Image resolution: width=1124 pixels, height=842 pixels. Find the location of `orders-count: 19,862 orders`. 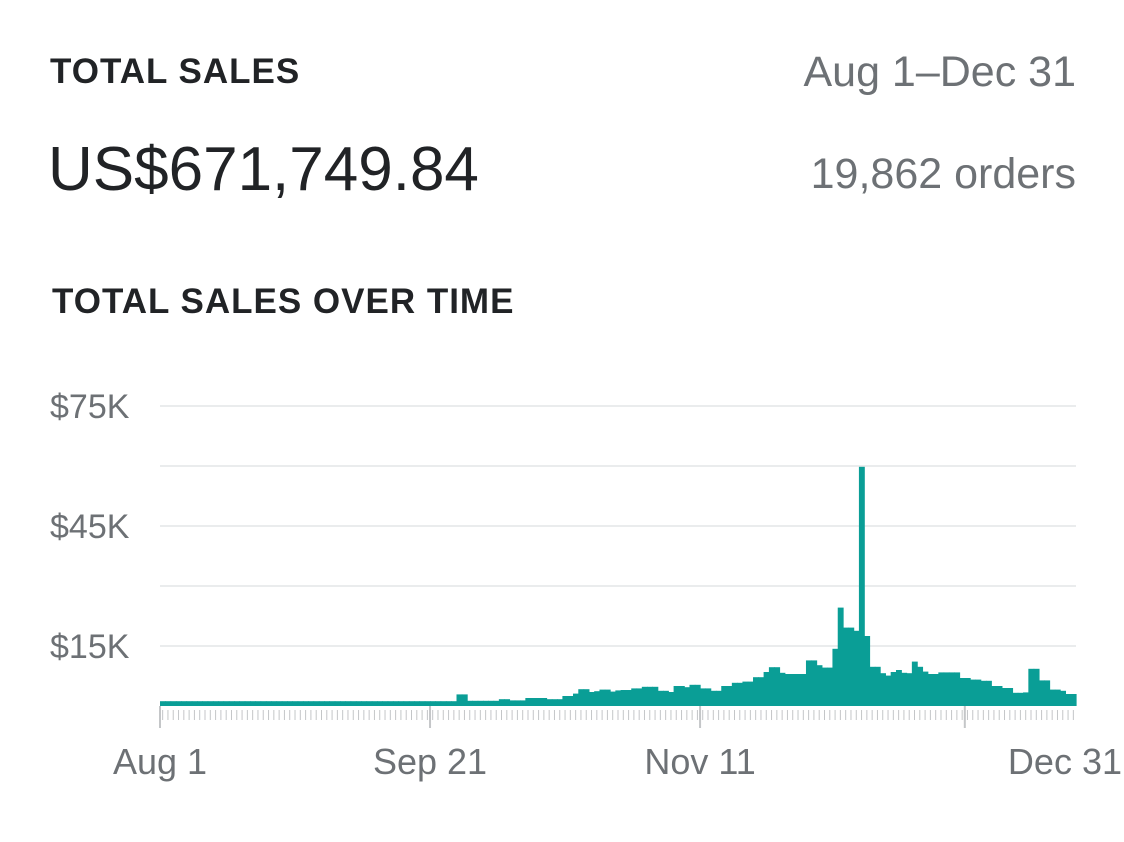

orders-count: 19,862 orders is located at coordinates (943, 174).